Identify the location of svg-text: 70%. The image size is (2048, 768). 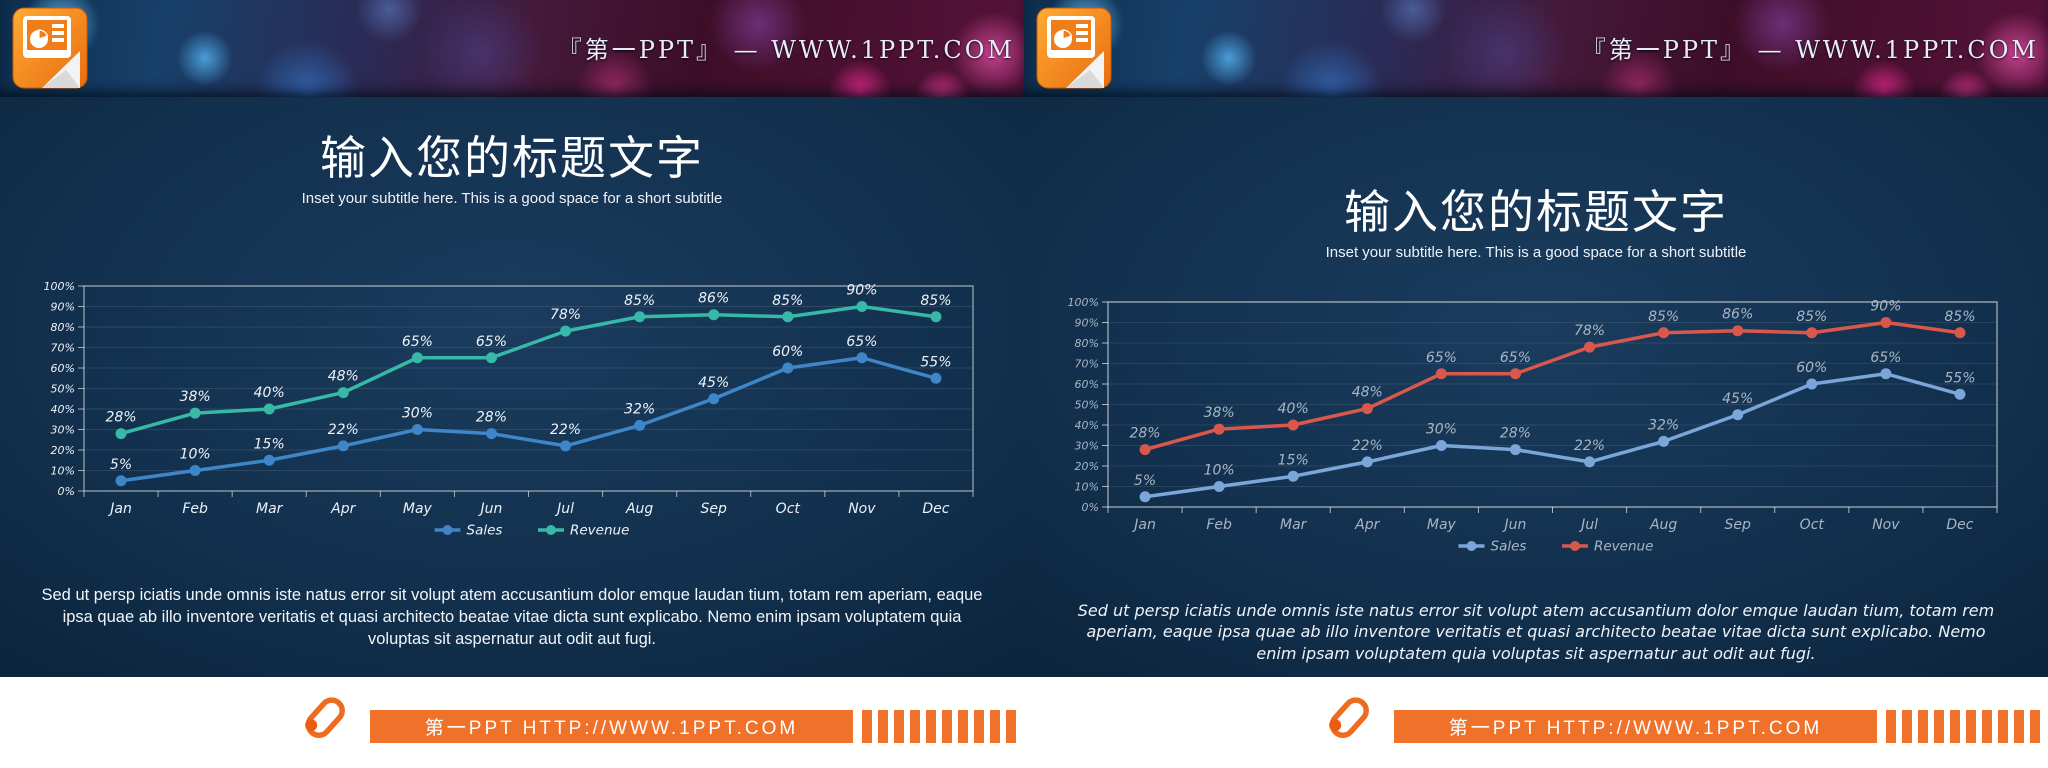
(1087, 364).